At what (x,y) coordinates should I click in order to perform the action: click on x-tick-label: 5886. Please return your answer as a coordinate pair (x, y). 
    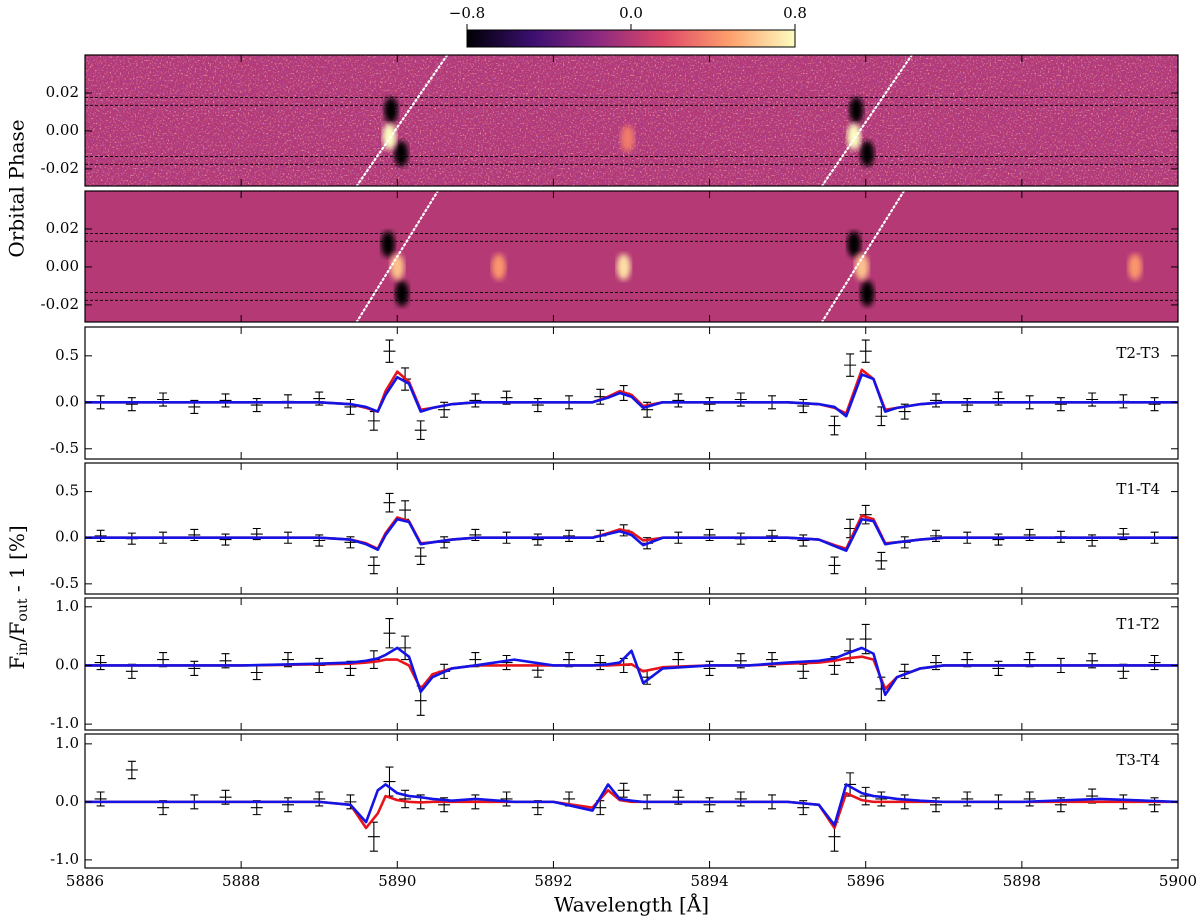
    Looking at the image, I should click on (85, 881).